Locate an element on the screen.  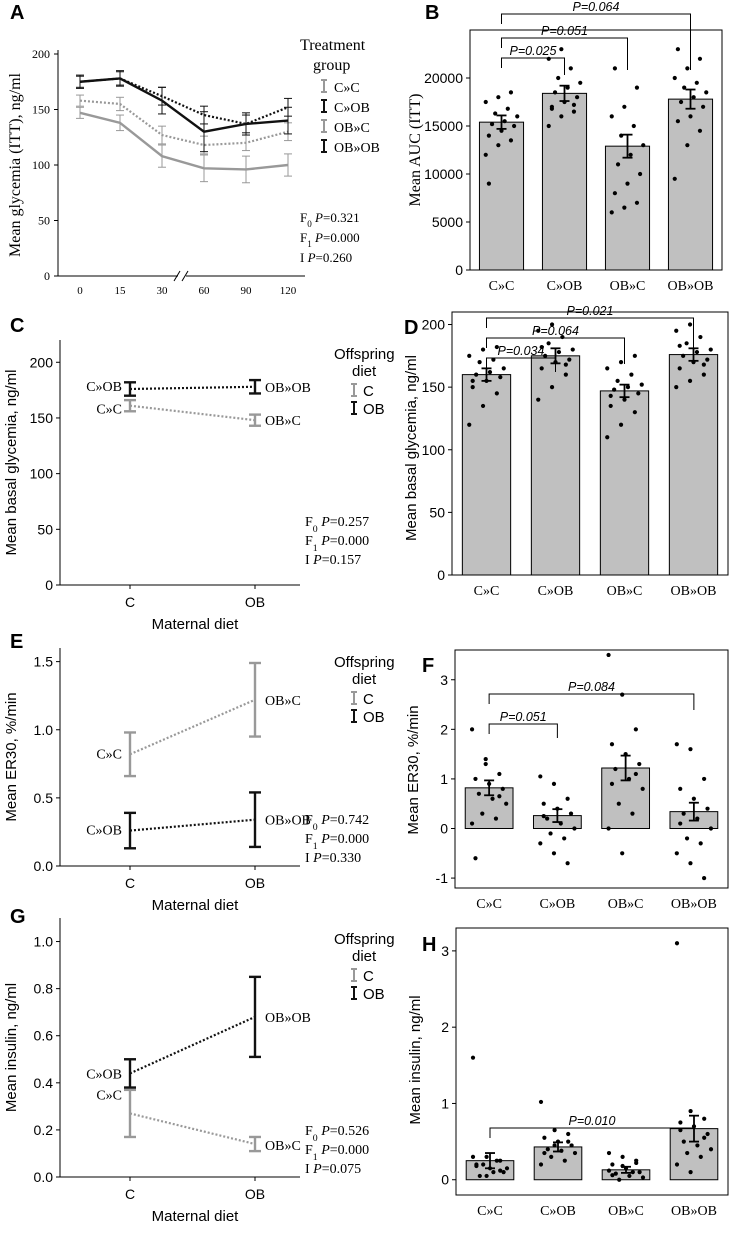
g-y-tick-5: 1.0 is located at coordinates (44, 942).